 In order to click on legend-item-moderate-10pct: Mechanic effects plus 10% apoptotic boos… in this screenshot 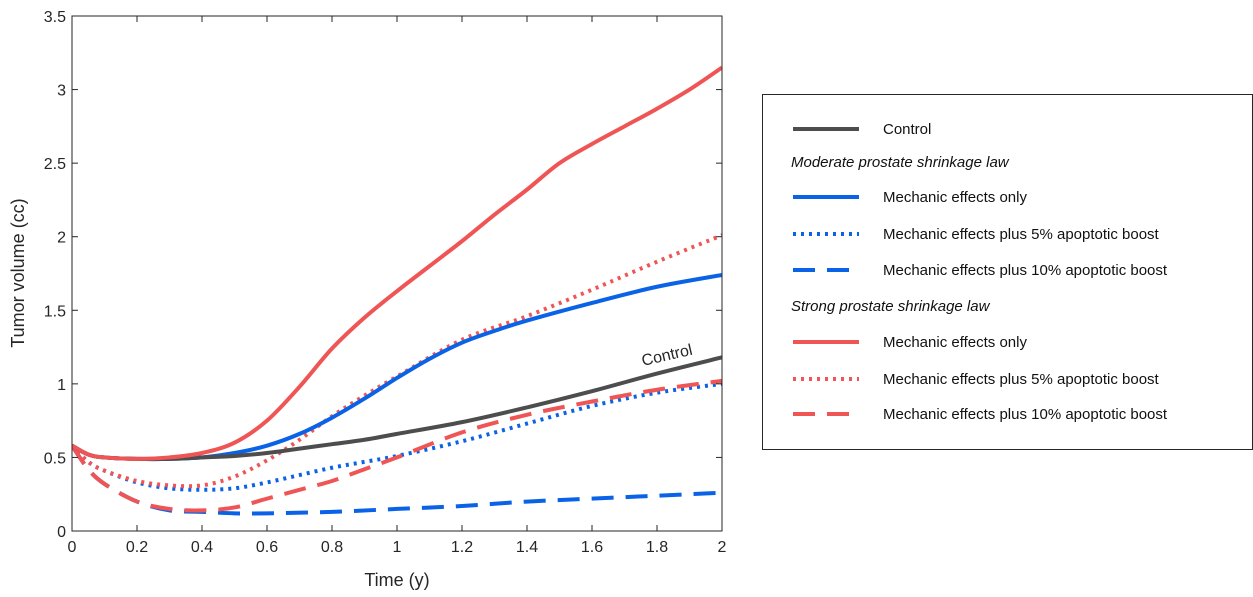, I will do `click(979, 270)`.